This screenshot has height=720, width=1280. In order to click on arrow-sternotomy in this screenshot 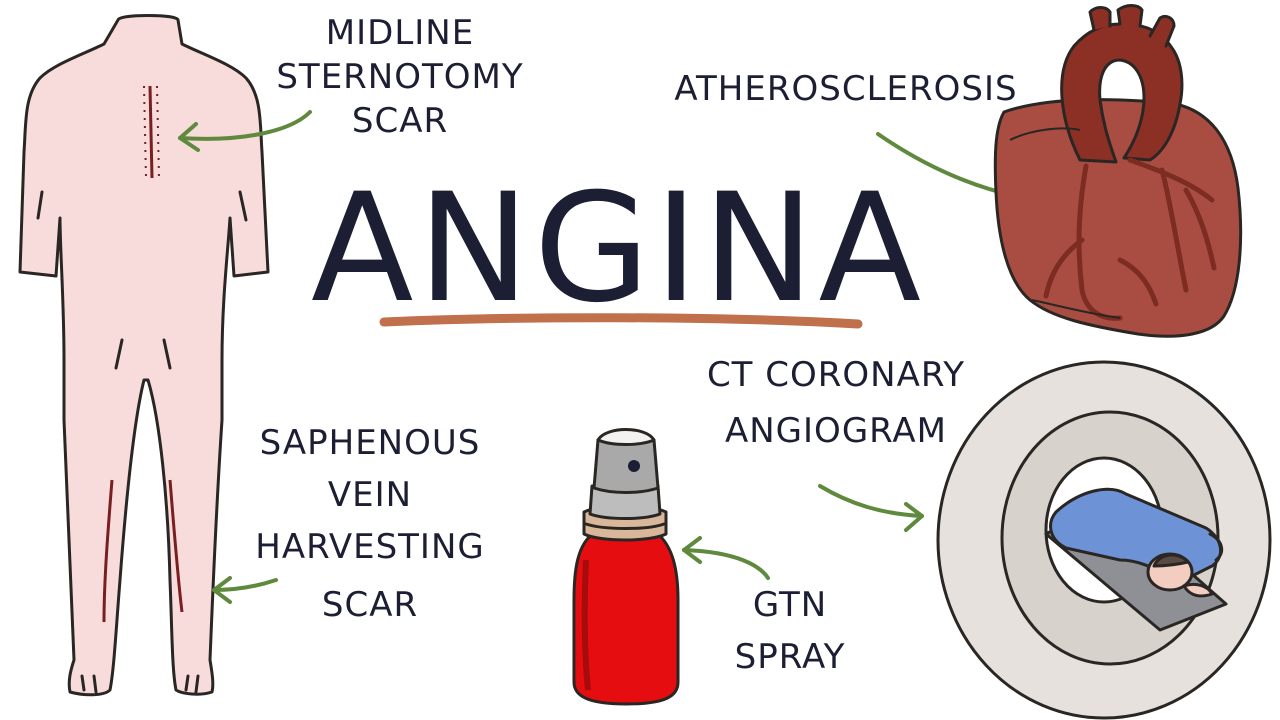, I will do `click(245, 125)`.